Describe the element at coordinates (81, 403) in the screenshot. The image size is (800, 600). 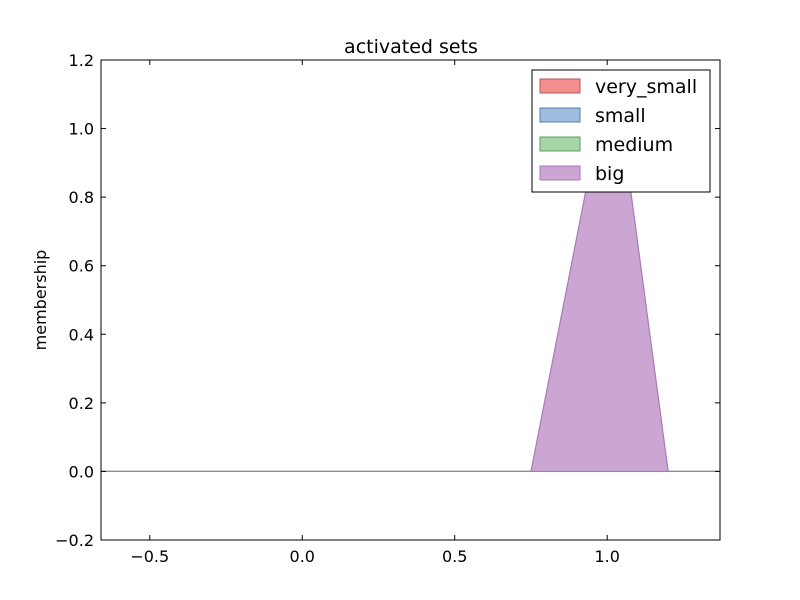
I see `y-tick-label: 0.2` at that location.